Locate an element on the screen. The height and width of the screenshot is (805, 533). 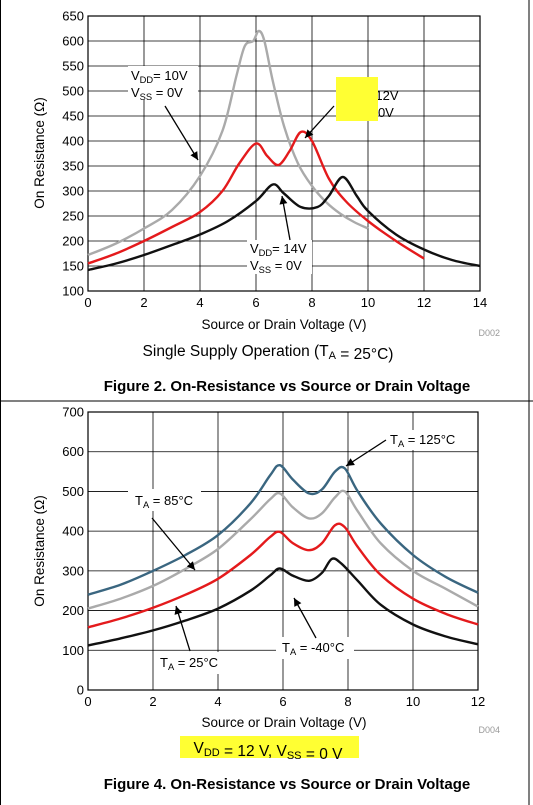
subtitle-2: VDD = 12 V, VSS = 0 V is located at coordinates (269, 751).